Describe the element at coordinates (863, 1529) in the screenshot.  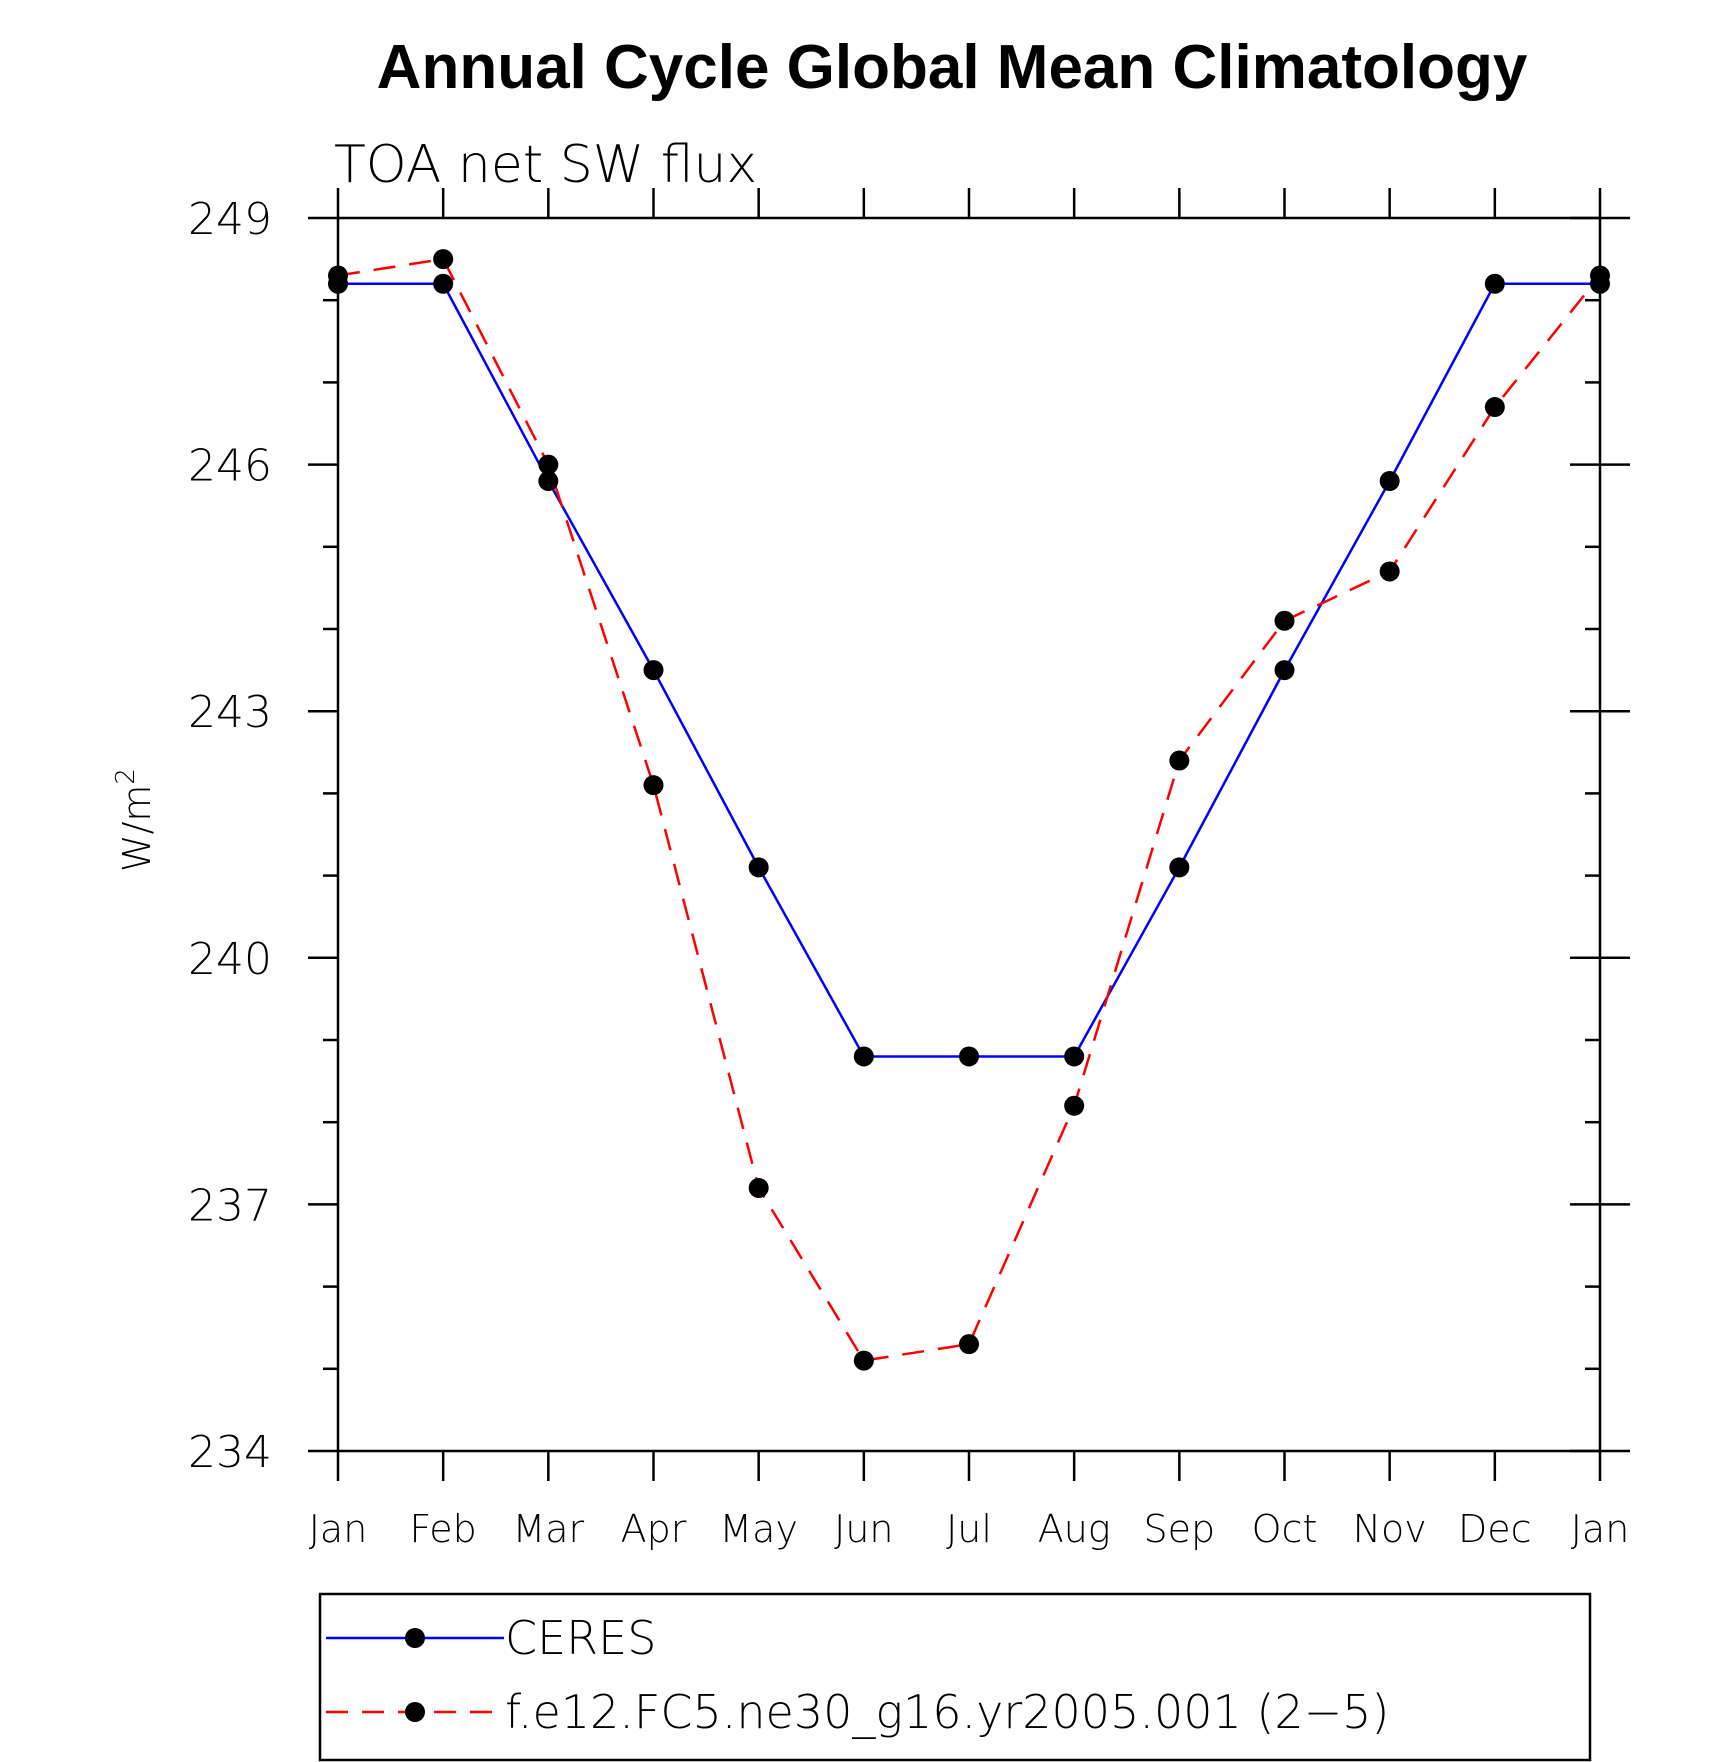
I see `x-tick-label: Jun` at that location.